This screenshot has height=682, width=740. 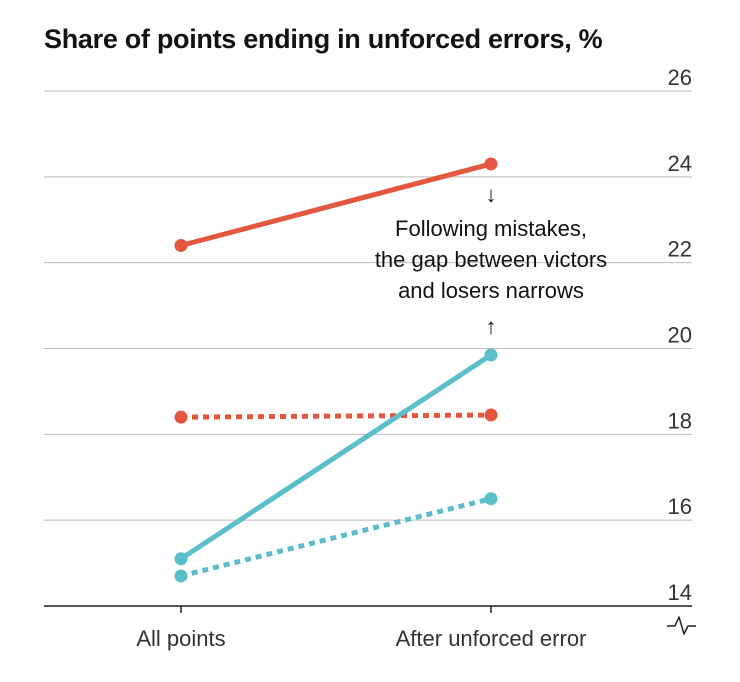 I want to click on y-tick-label: 18, so click(x=680, y=420).